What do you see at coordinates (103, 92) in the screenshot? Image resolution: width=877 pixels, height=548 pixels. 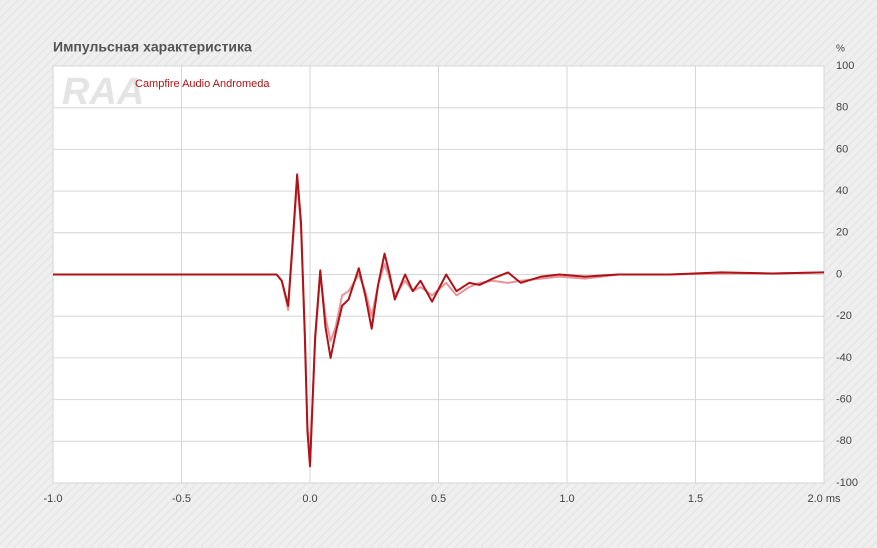 I see `watermark: RAA` at bounding box center [103, 92].